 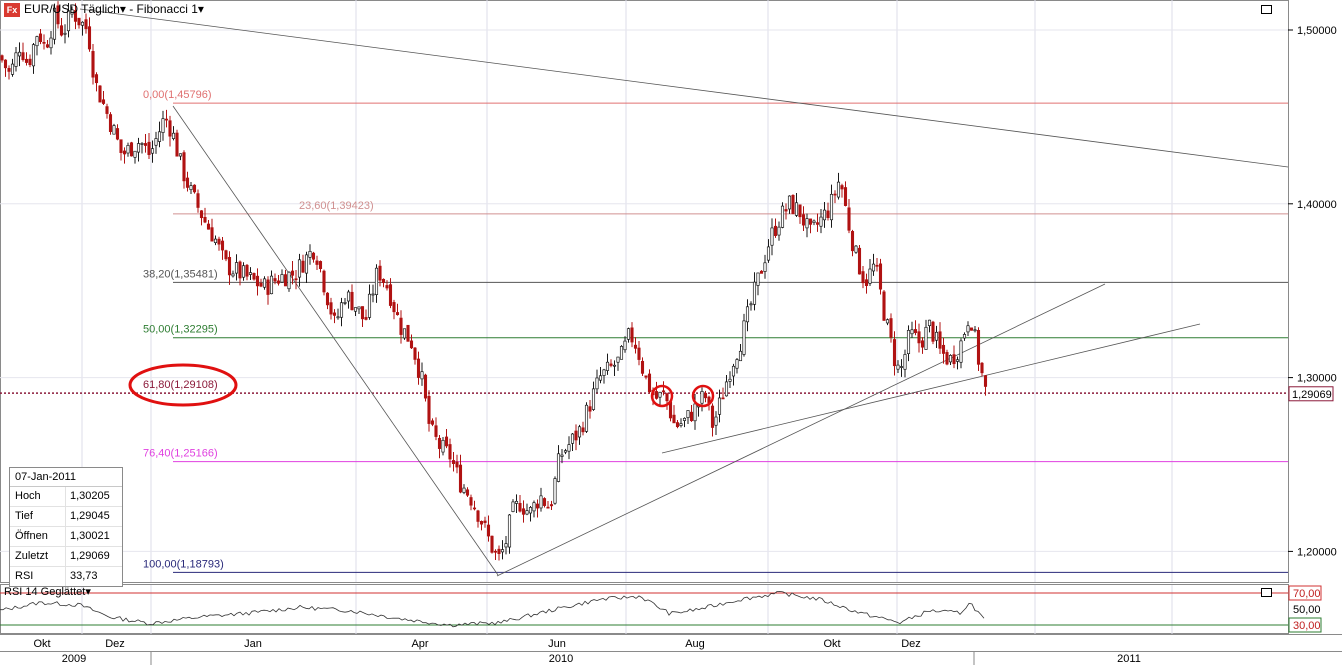 I want to click on info-row-open: Öffnen 1,30021, so click(x=66, y=537).